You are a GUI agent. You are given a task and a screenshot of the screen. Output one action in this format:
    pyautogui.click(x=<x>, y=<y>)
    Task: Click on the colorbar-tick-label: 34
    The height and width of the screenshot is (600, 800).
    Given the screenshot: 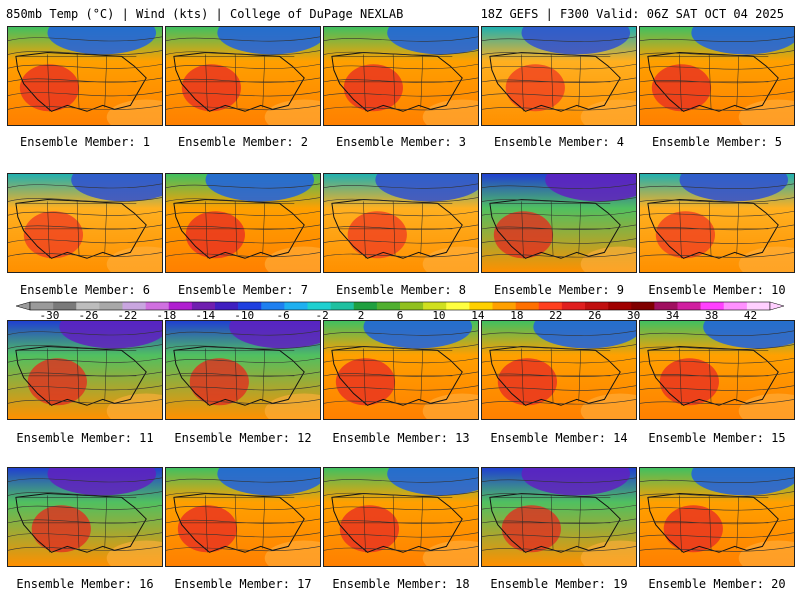 What is the action you would take?
    pyautogui.click(x=673, y=314)
    